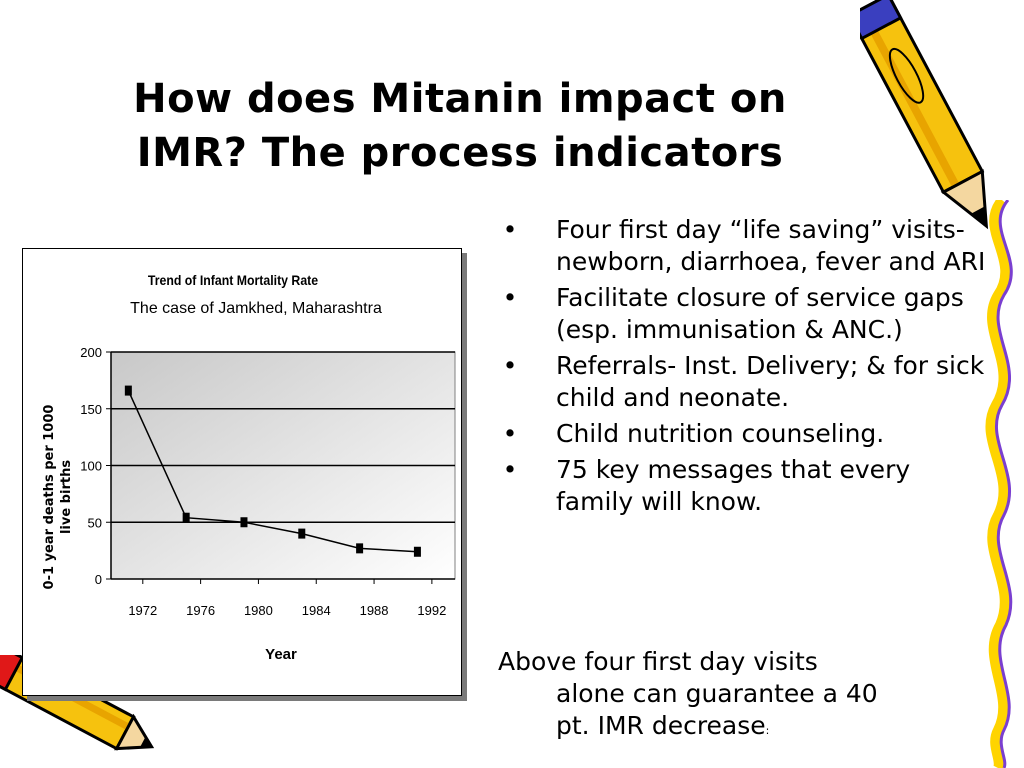 This screenshot has height=768, width=1024. What do you see at coordinates (256, 308) in the screenshot?
I see `chart-subtitle: The case of Jamkhed, Maharashtra` at bounding box center [256, 308].